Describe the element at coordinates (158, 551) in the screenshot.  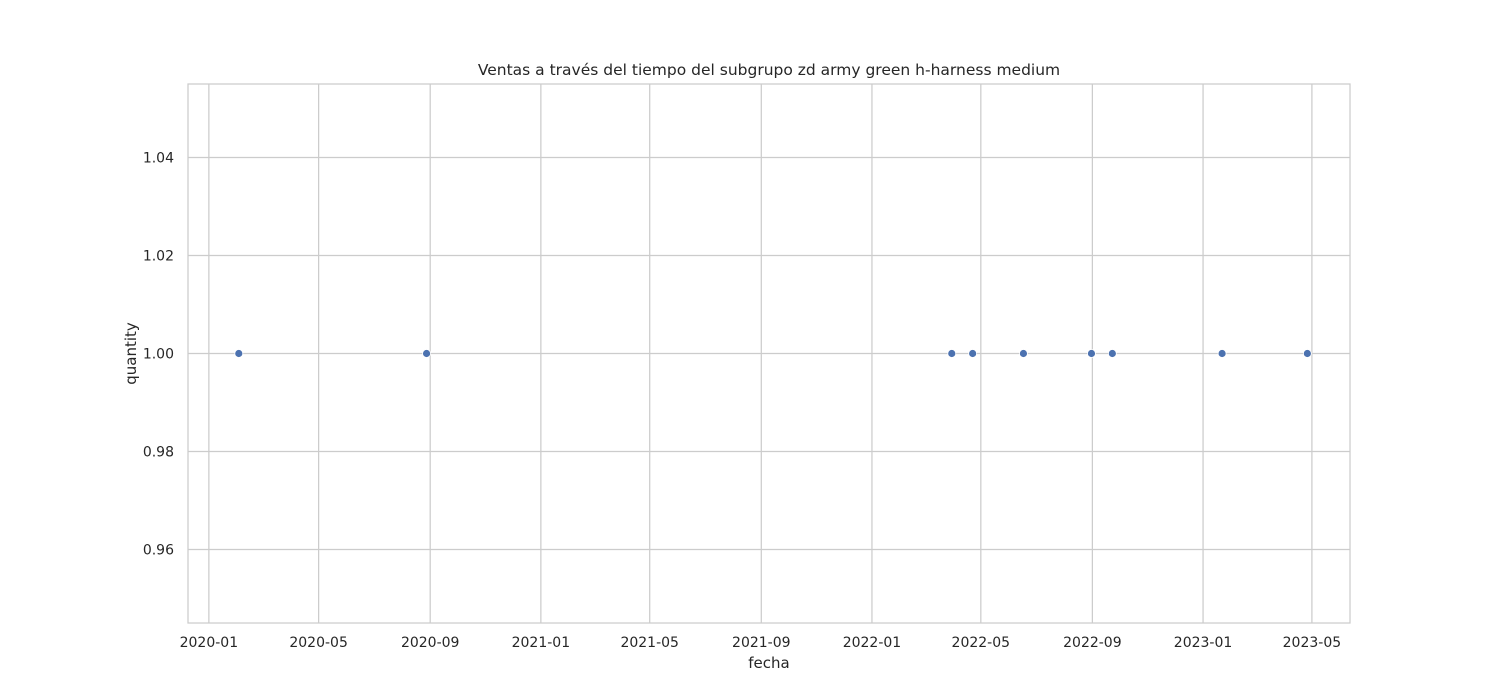
I see `y-tick-label: 0.96` at that location.